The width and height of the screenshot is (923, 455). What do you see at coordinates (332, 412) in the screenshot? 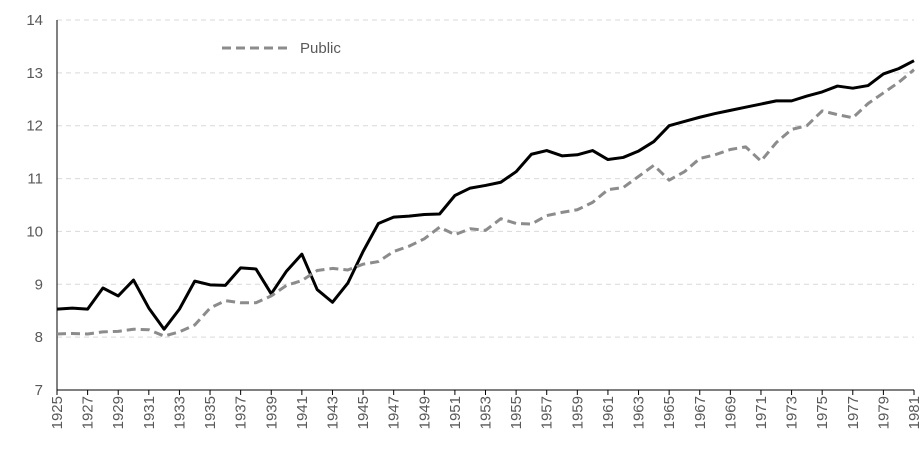
I see `x-tick-label: 1943` at bounding box center [332, 412].